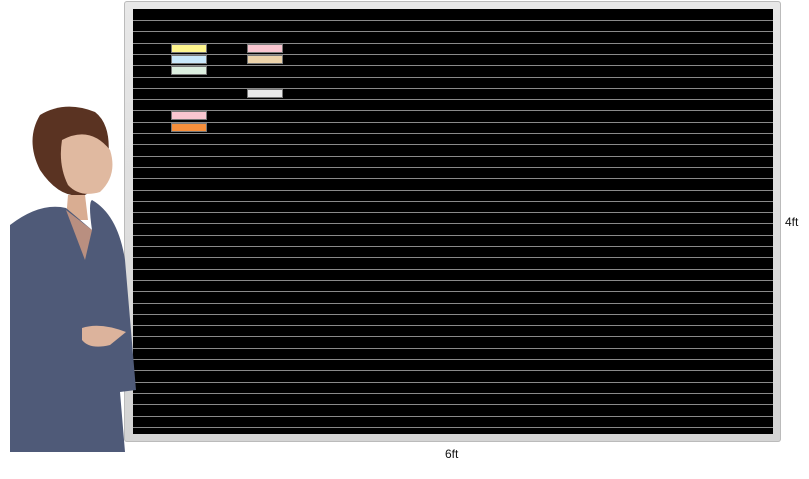  Describe the element at coordinates (452, 454) in the screenshot. I see `width-label: 6ft` at that location.